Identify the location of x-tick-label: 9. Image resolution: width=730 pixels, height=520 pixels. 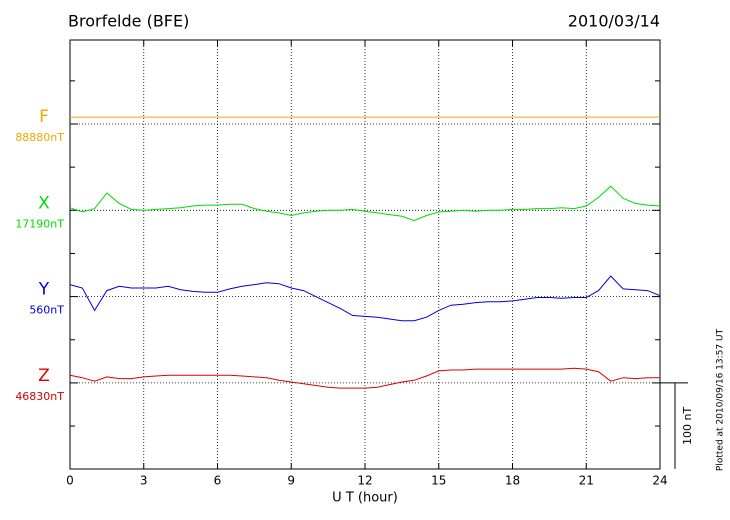
(291, 481).